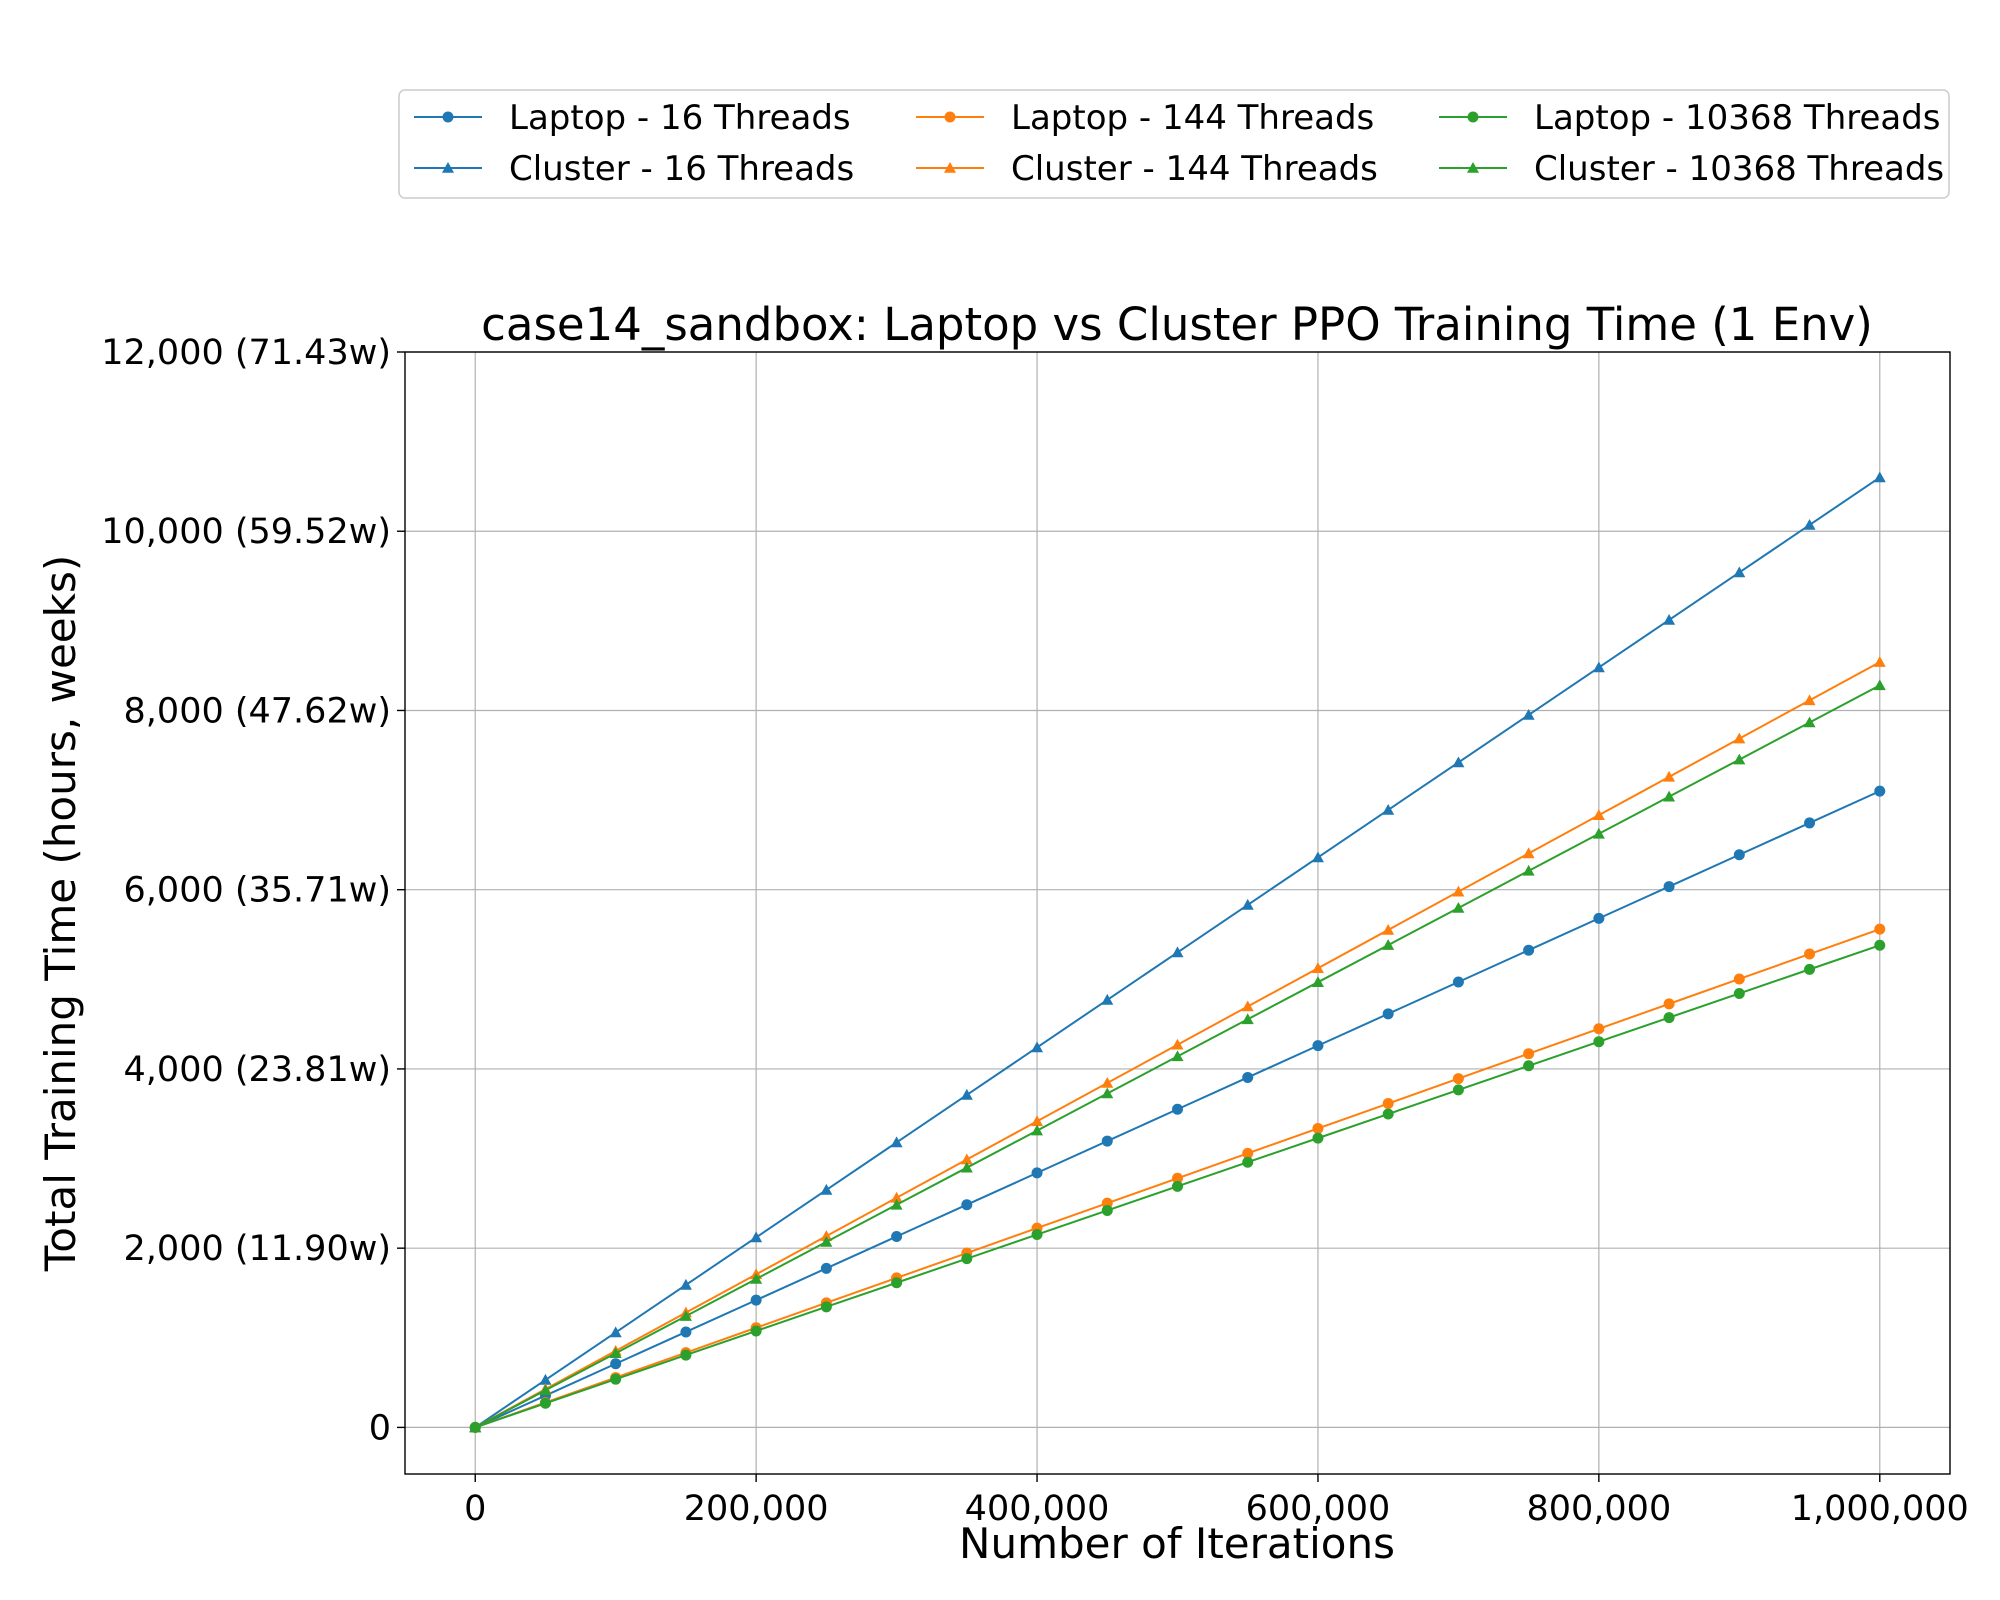 The width and height of the screenshot is (2000, 1600). Describe the element at coordinates (1598, 1509) in the screenshot. I see `x-tick-label: 800,000` at that location.